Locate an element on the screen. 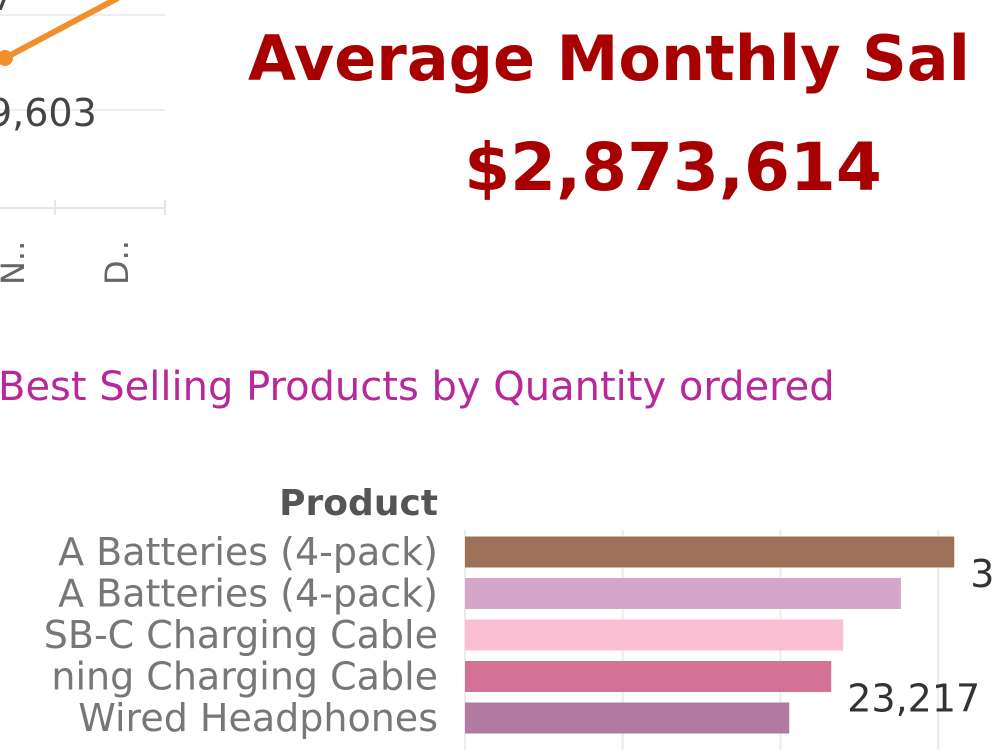 Image resolution: width=1000 pixels, height=750 pixels. trend-x-label: D.. is located at coordinates (117, 262).